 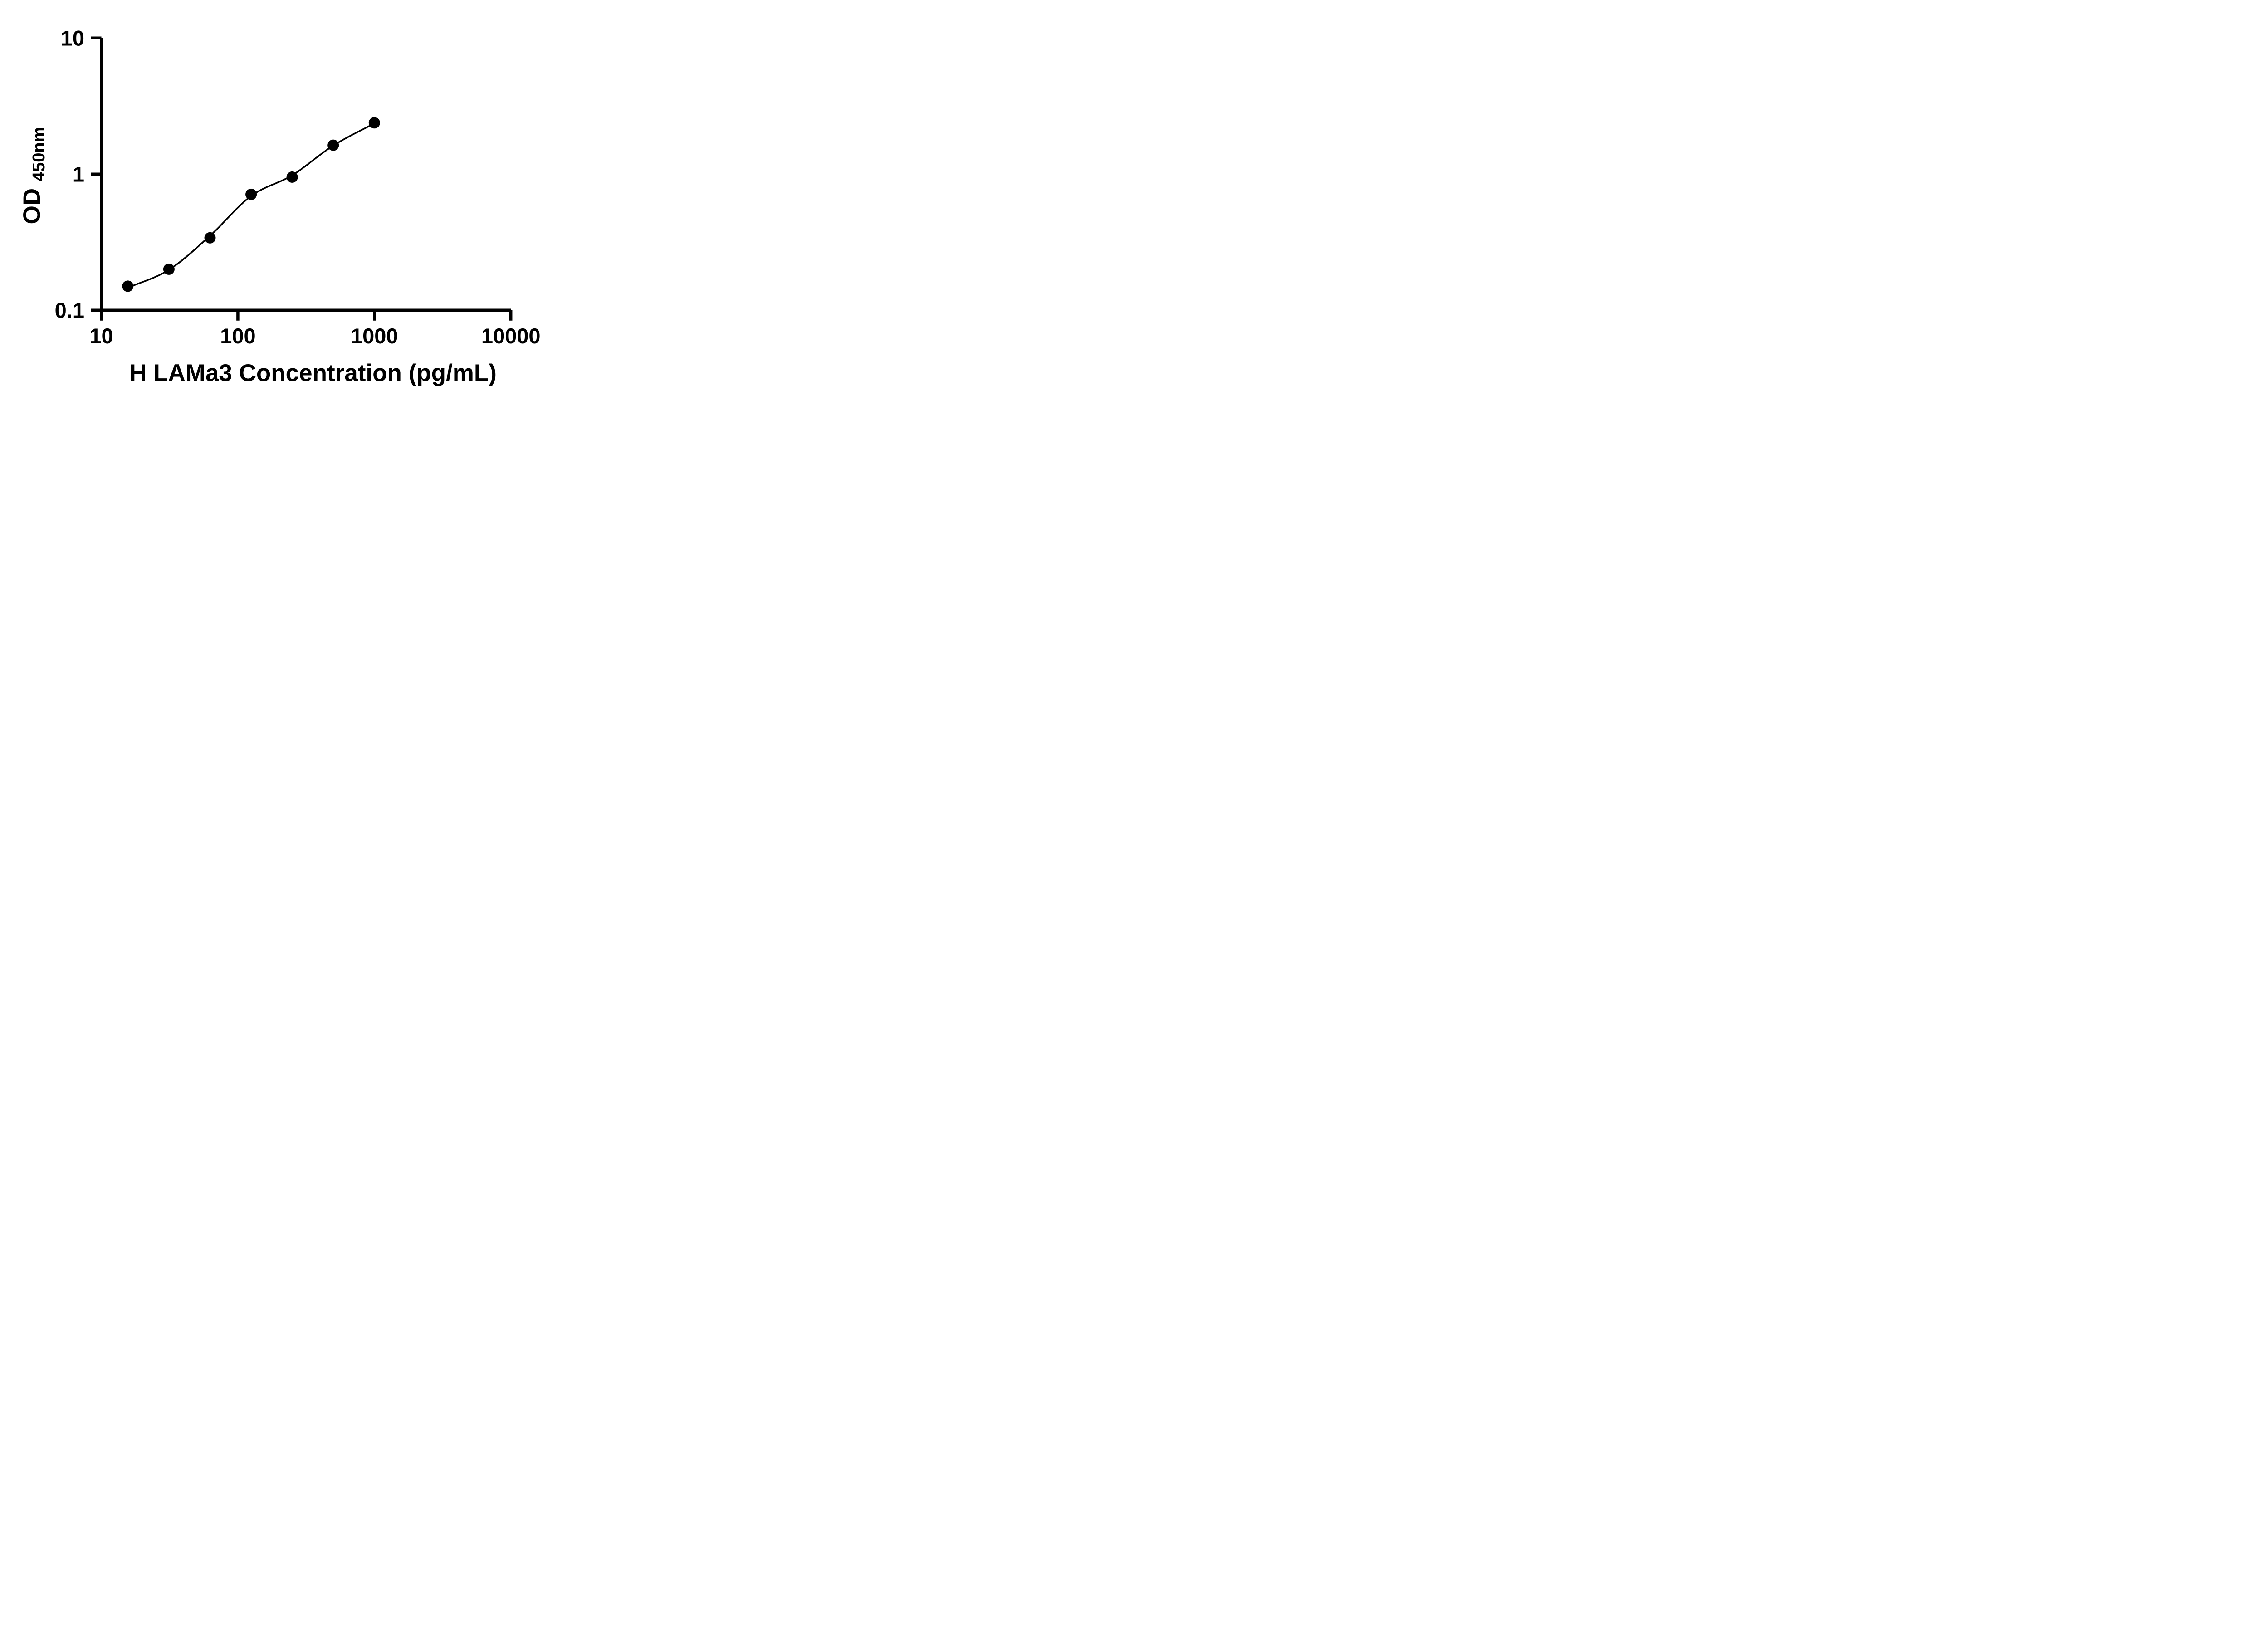 I want to click on y-axis-title: OD 450nm, so click(x=34, y=176).